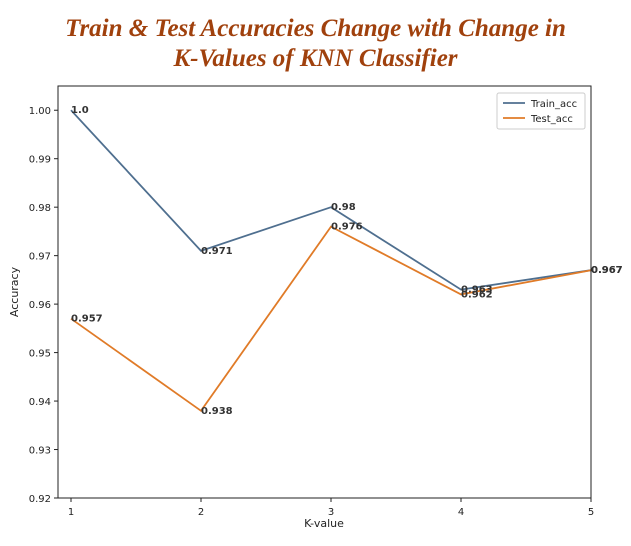  What do you see at coordinates (477, 290) in the screenshot?
I see `data-label: 0.963` at bounding box center [477, 290].